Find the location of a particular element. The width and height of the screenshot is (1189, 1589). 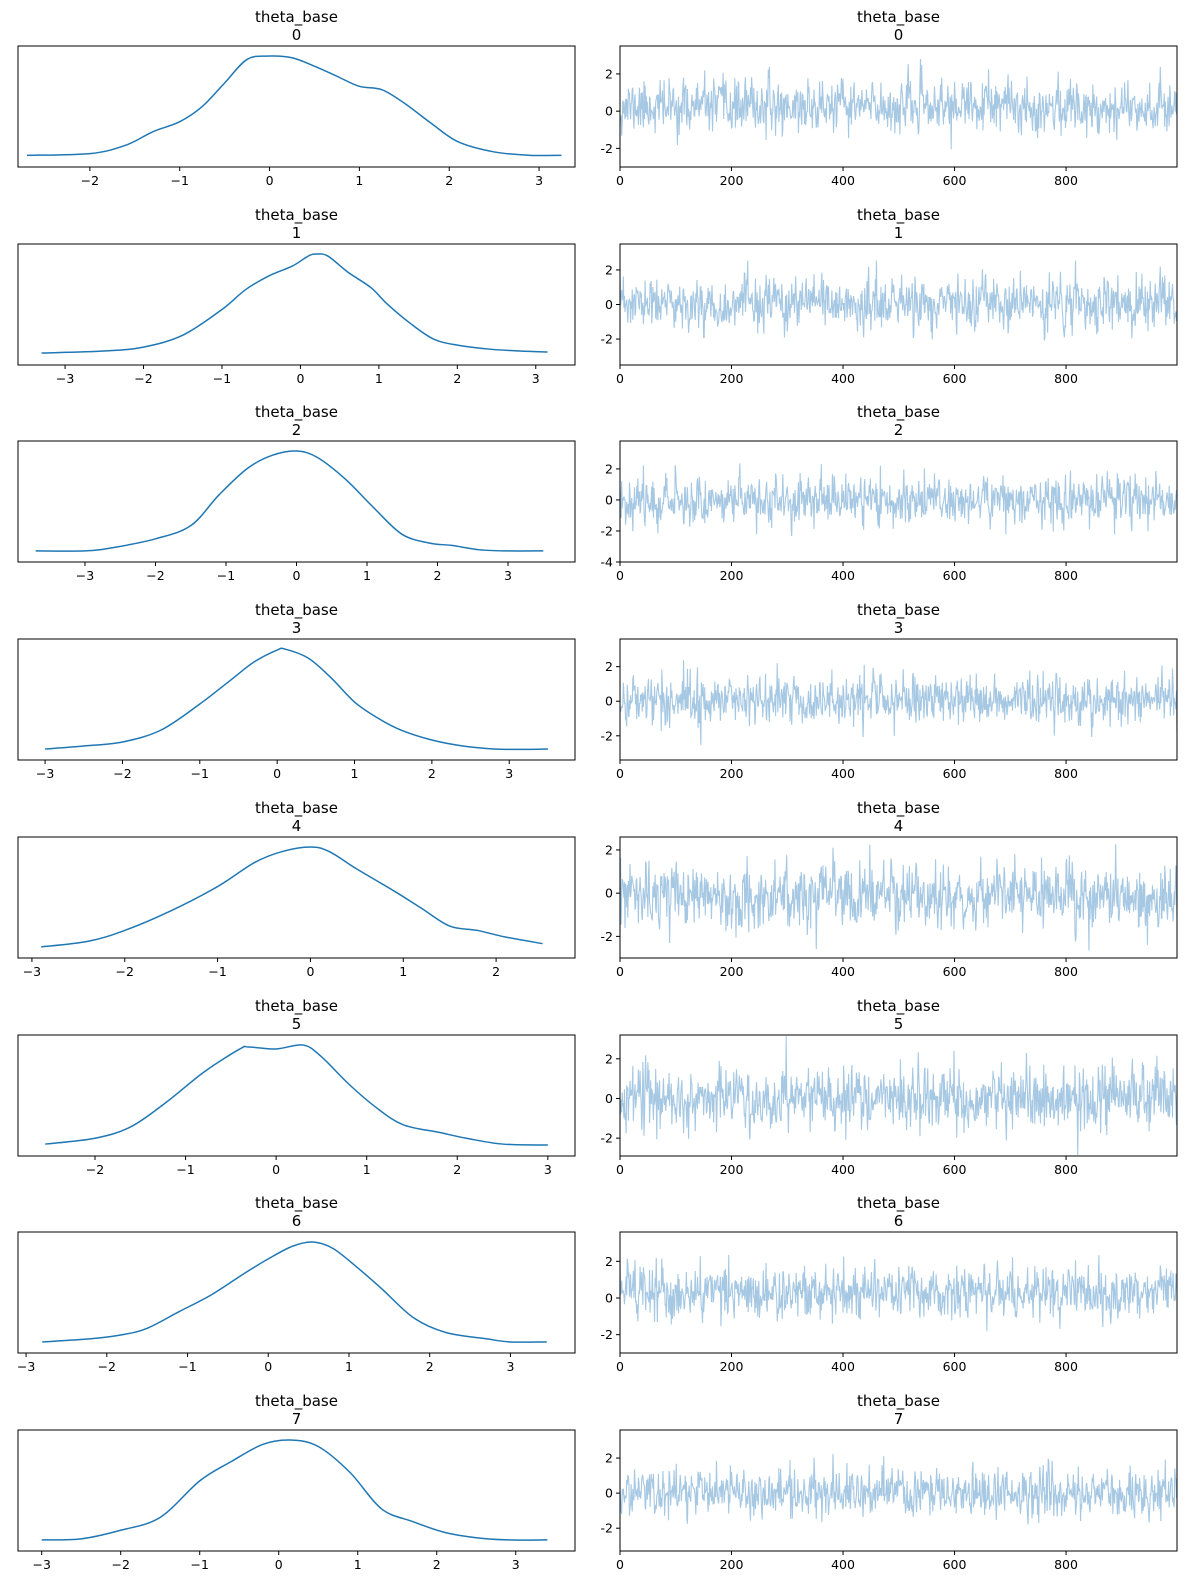

subplot-subtitle: 5 is located at coordinates (297, 1024).